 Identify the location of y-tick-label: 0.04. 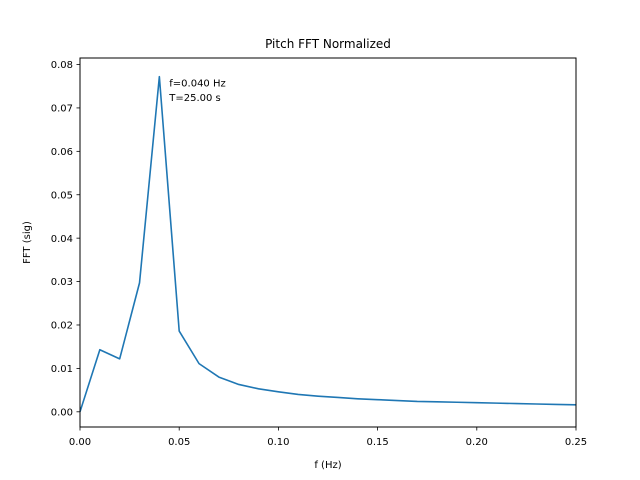
(62, 239).